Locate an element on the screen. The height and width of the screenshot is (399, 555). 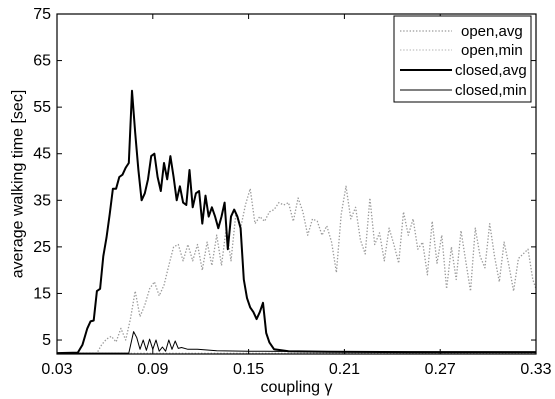
legend: open,avg open,min closed,avg closed,min is located at coordinates (462, 59).